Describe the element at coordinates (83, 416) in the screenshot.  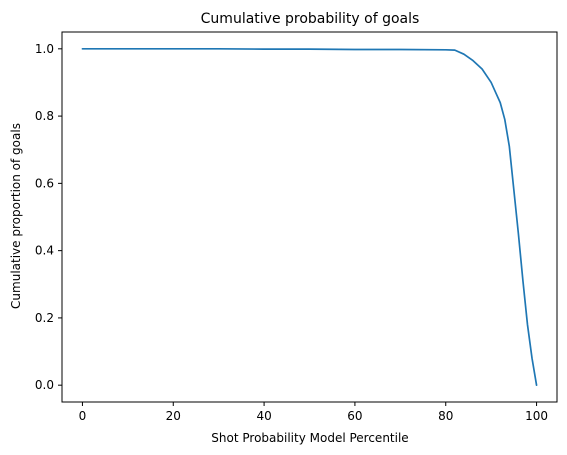
I see `x-tick-label: 0` at that location.